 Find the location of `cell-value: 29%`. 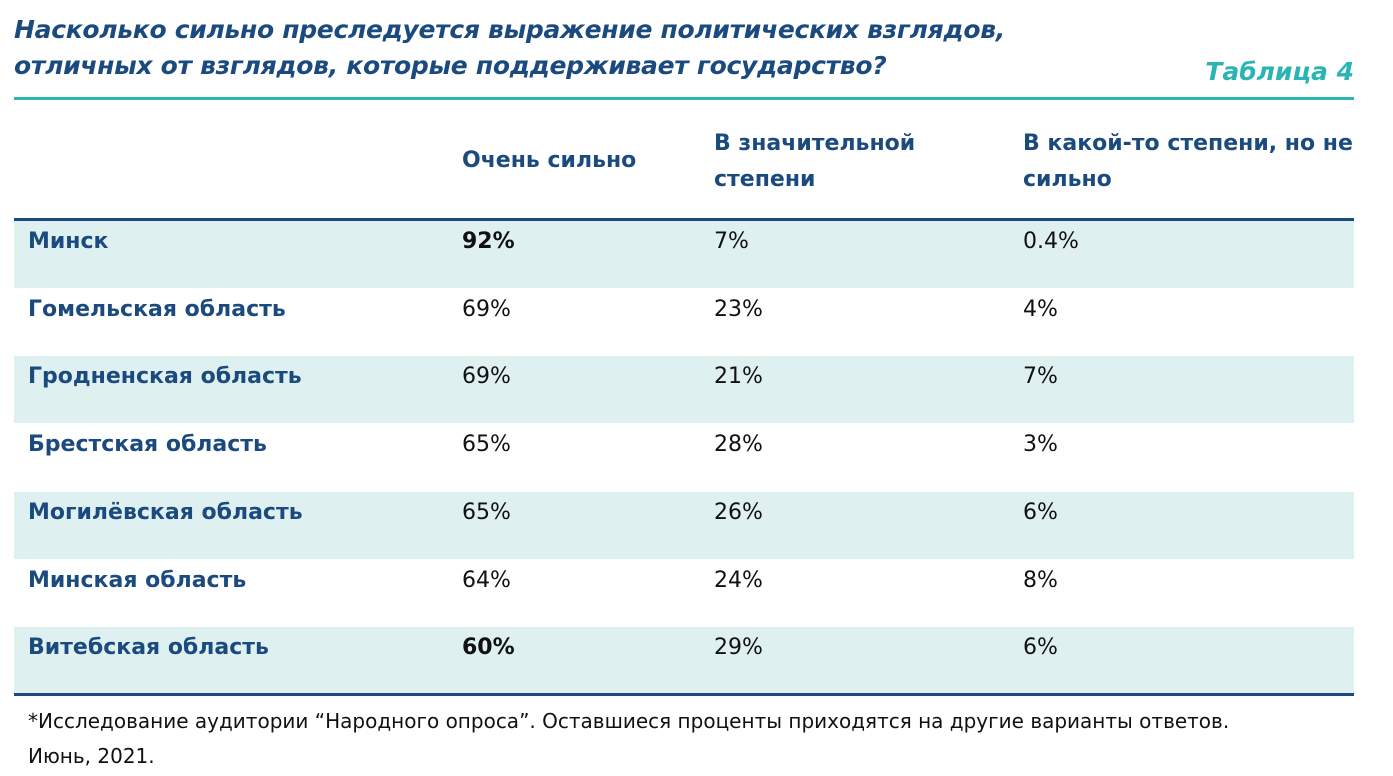

cell-value: 29% is located at coordinates (738, 648).